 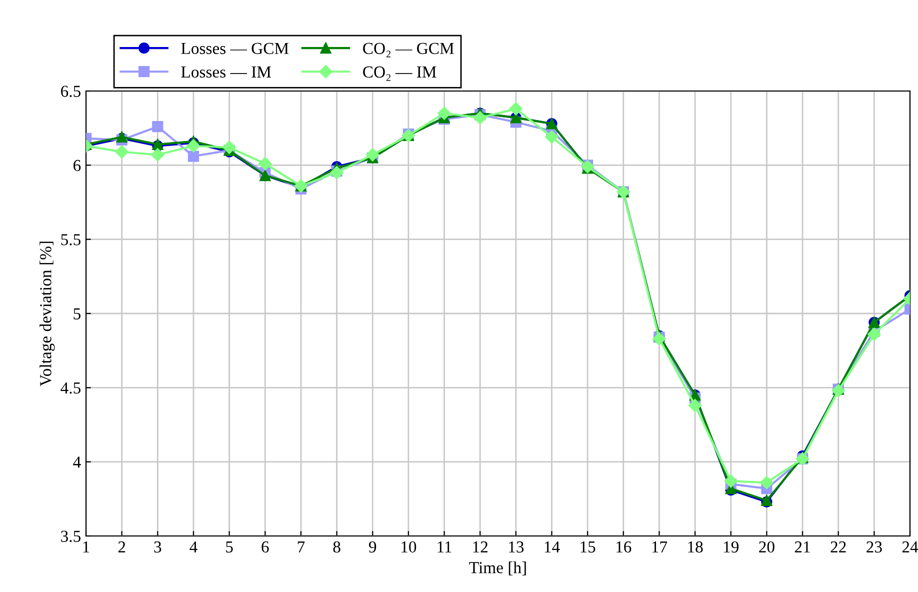 What do you see at coordinates (265, 547) in the screenshot?
I see `x-tick-label: 6` at bounding box center [265, 547].